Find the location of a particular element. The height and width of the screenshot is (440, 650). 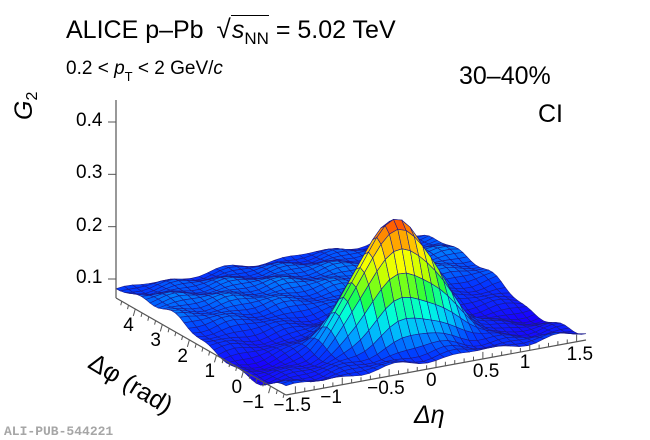

chart-subtitle: 0.2 < pT < 2 GeV/c is located at coordinates (144, 71).